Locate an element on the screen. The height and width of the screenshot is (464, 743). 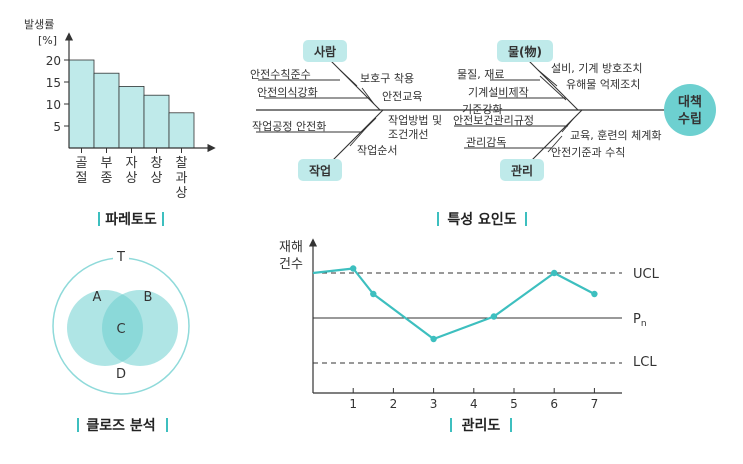
result-circle is located at coordinates (690, 110).